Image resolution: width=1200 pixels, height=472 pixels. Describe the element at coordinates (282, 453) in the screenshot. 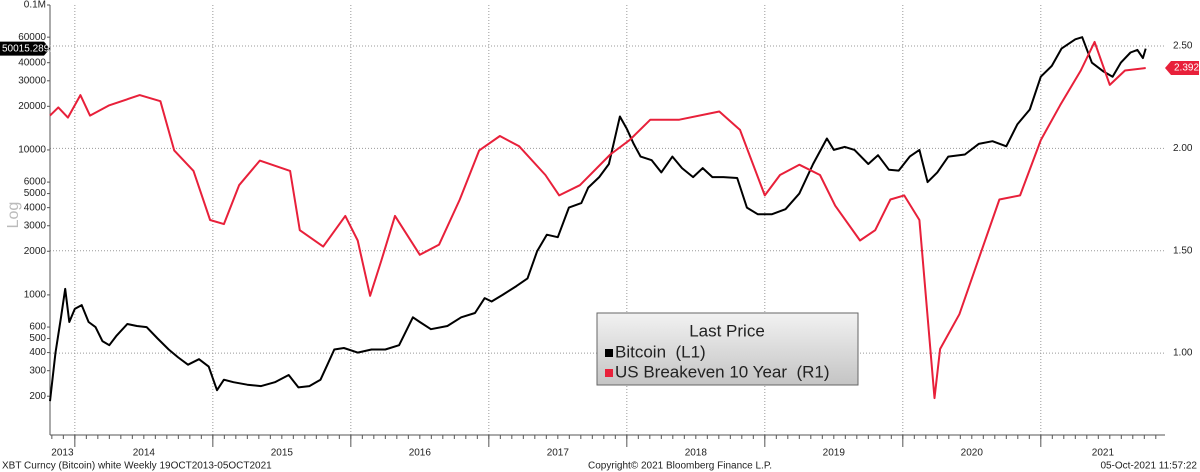

I see `x-tick-label: 2015` at that location.